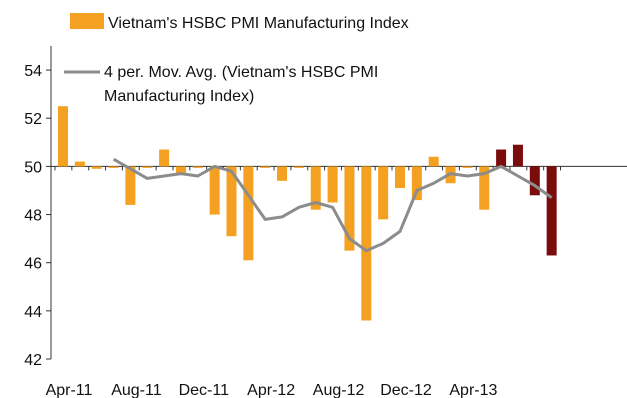 This screenshot has width=627, height=398. What do you see at coordinates (406, 390) in the screenshot?
I see `x-tick-label: Dec-12` at bounding box center [406, 390].